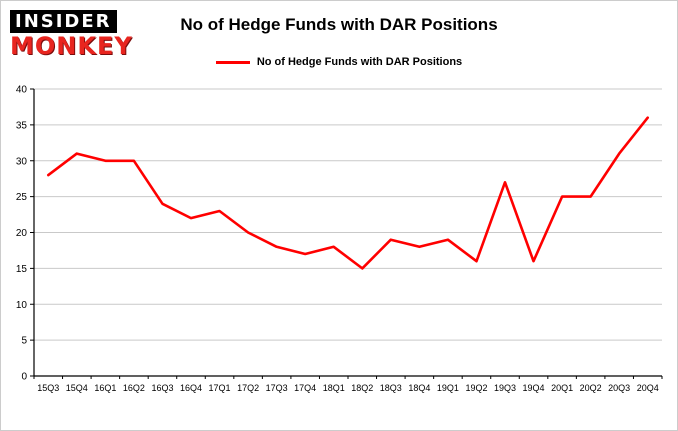 The height and width of the screenshot is (431, 678). Describe the element at coordinates (562, 388) in the screenshot. I see `x-tick-label: 20Q1` at that location.